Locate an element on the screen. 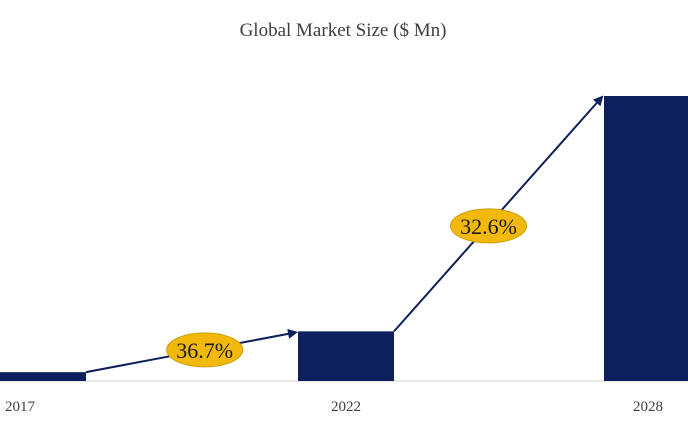 This screenshot has height=424, width=688. x-tick-labels-layer: 2017 2022 2028 is located at coordinates (334, 407).